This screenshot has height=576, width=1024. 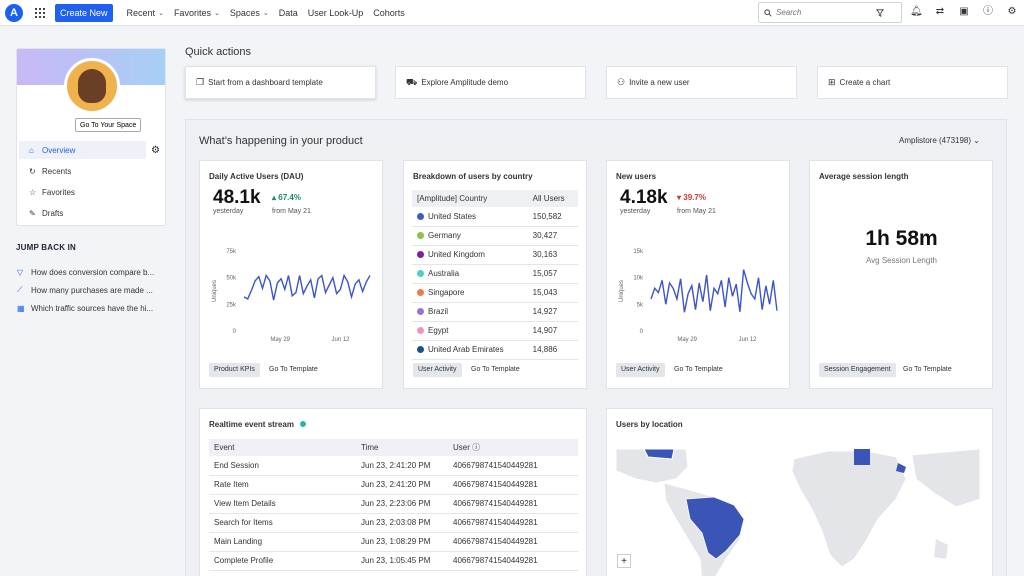 I want to click on nav-cohorts: Cohorts, so click(x=389, y=13).